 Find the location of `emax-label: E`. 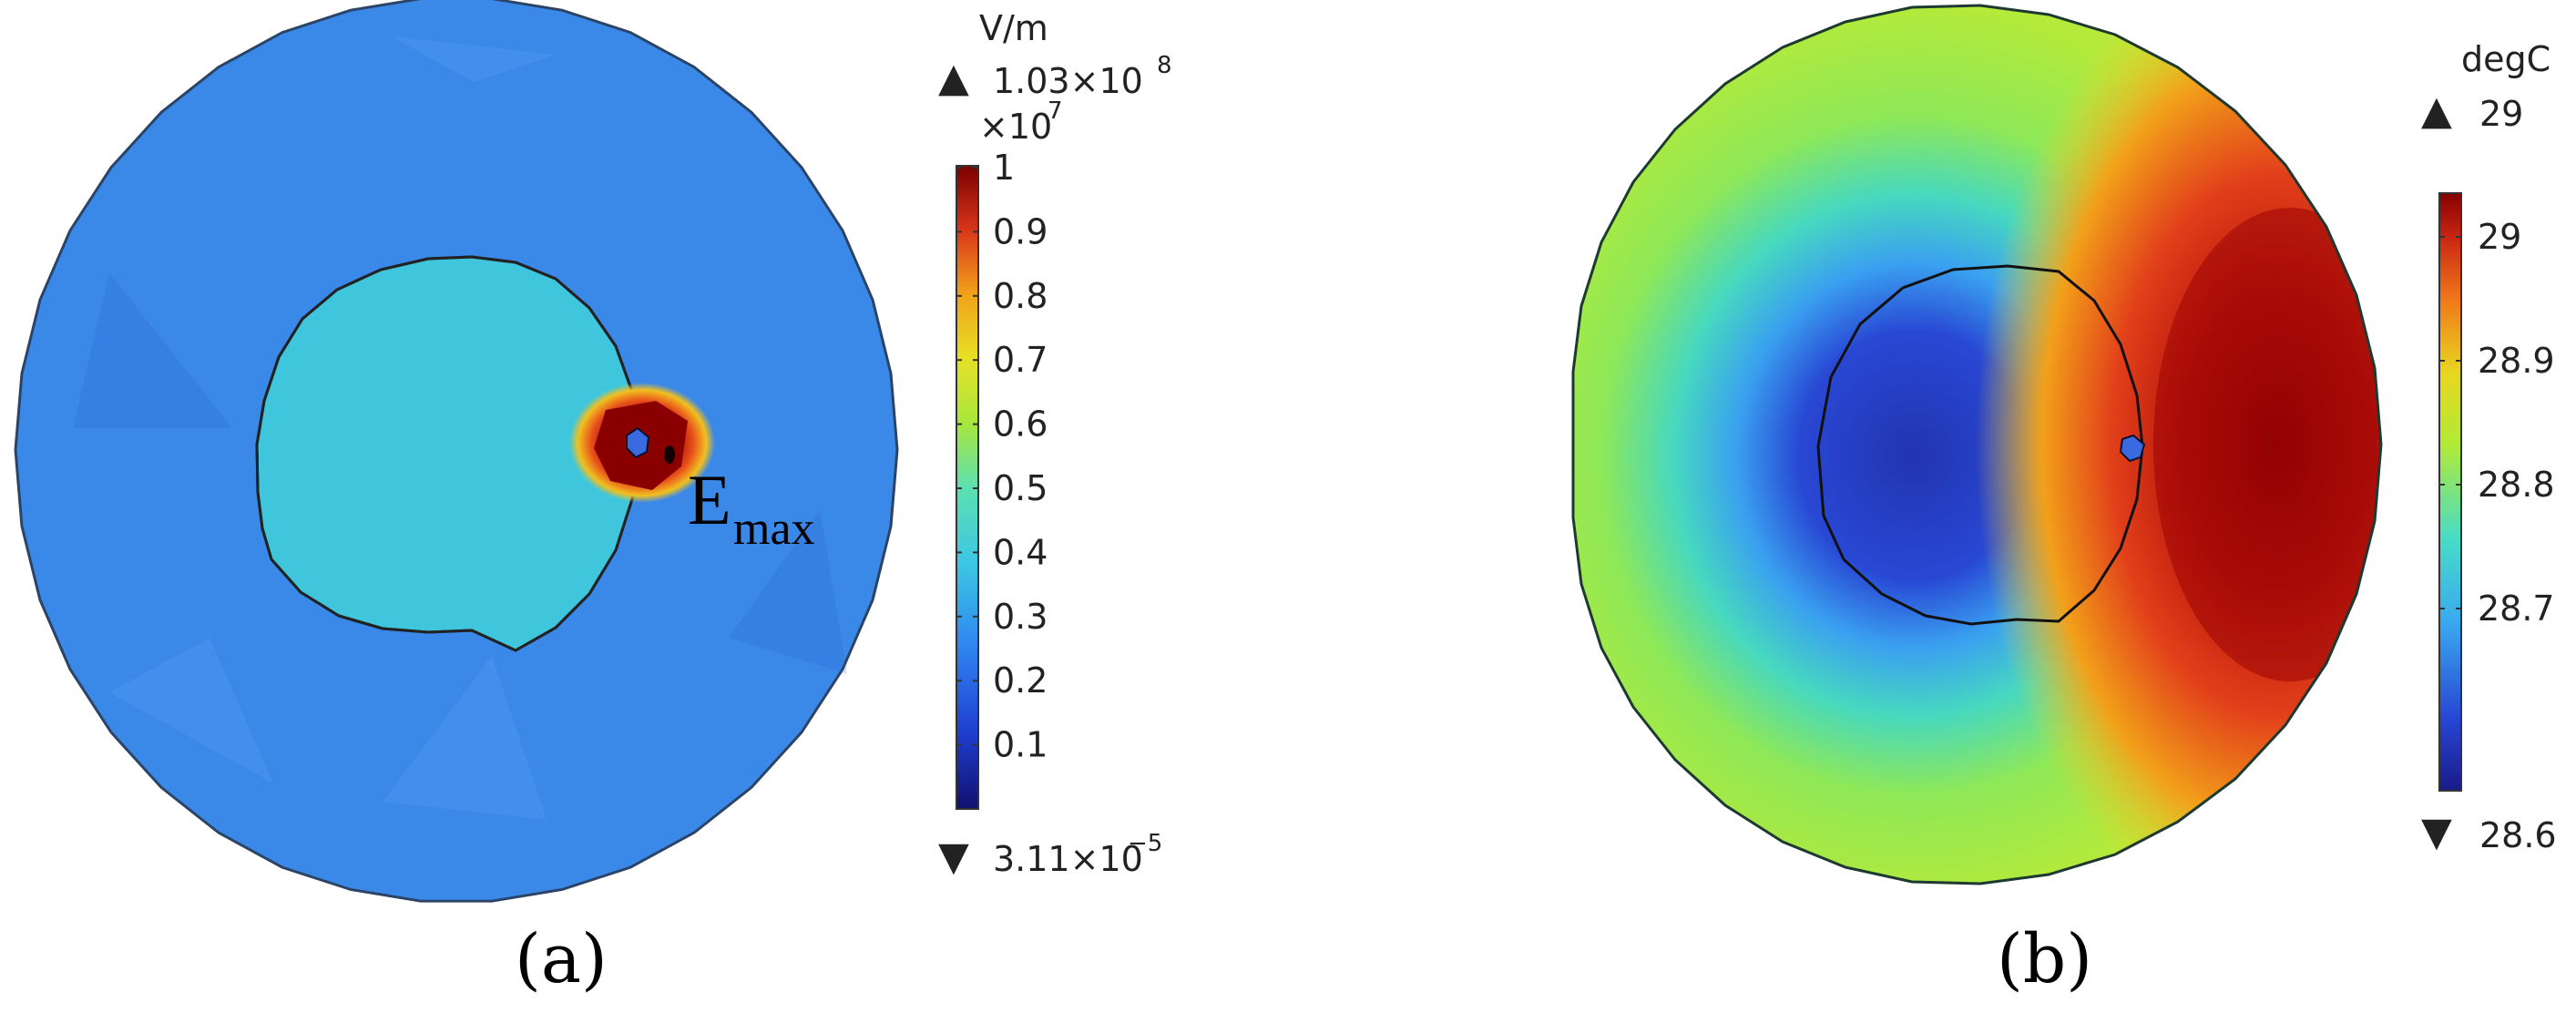

emax-label: E is located at coordinates (709, 499).